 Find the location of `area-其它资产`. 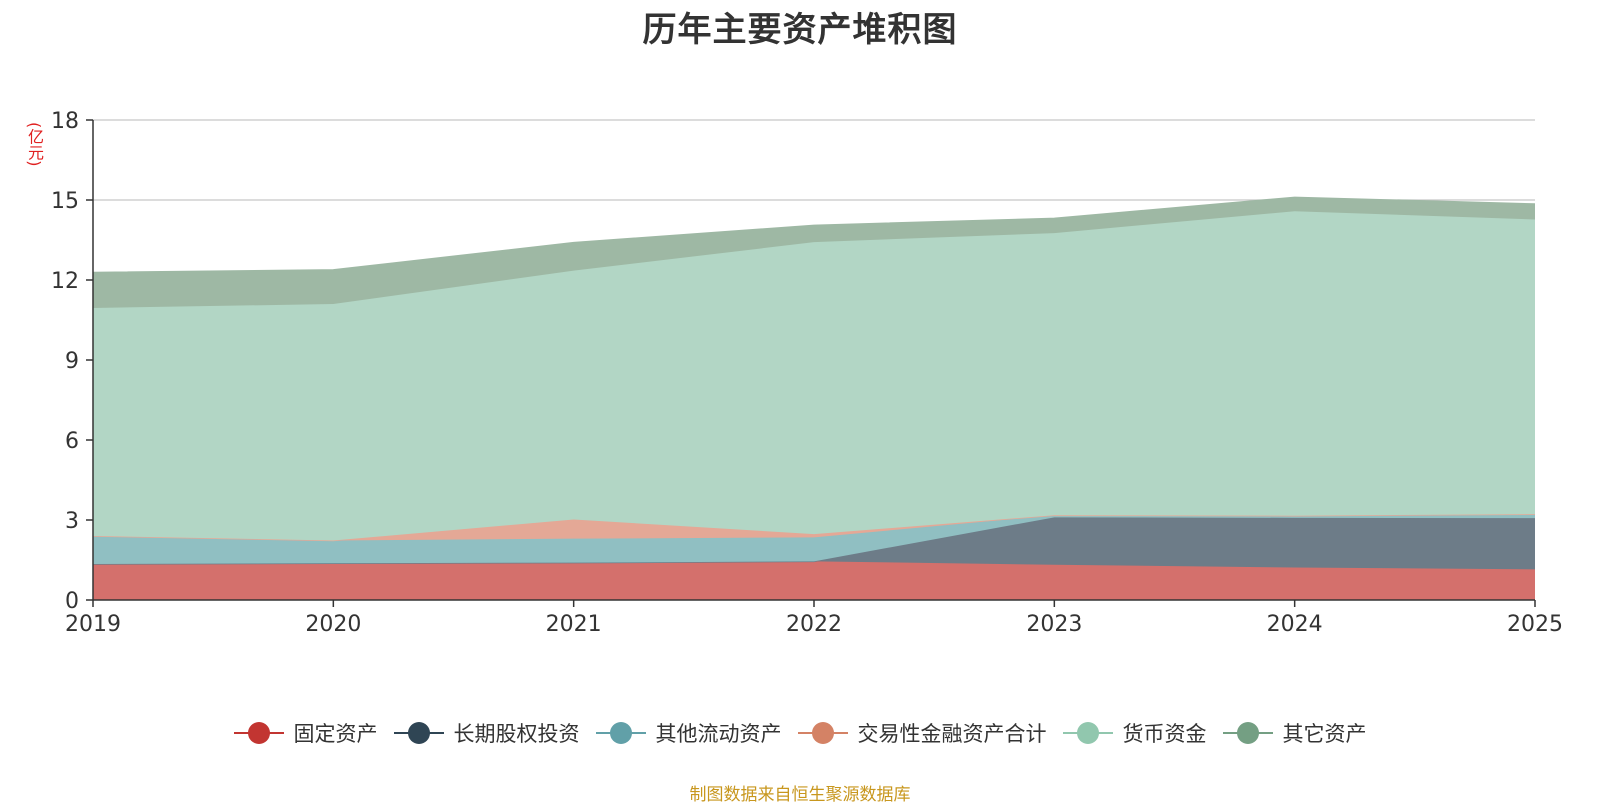

area-其它资产 is located at coordinates (814, 252).